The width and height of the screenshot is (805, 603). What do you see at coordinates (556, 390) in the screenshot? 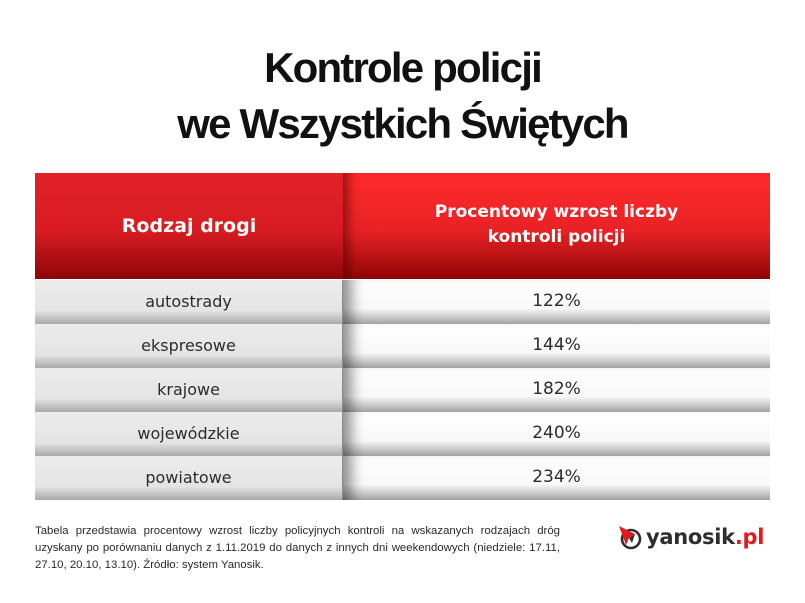
I see `cell-increase: 182%` at bounding box center [556, 390].